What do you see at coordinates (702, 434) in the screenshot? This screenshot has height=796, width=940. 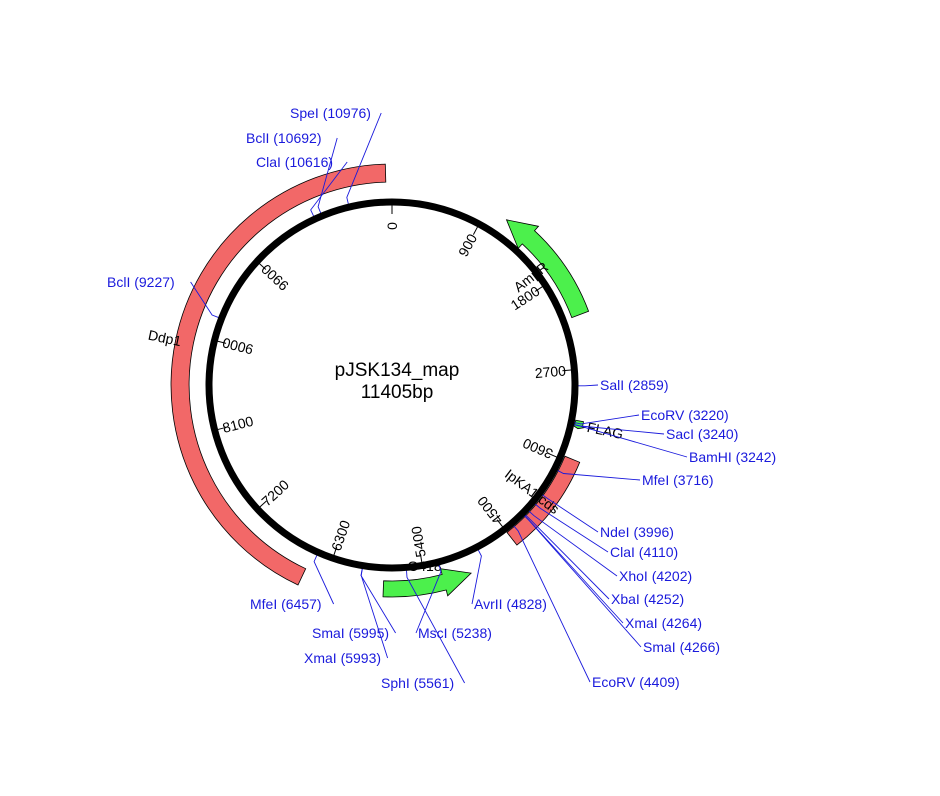 I see `restriction-site-label: SacI (3240)` at bounding box center [702, 434].